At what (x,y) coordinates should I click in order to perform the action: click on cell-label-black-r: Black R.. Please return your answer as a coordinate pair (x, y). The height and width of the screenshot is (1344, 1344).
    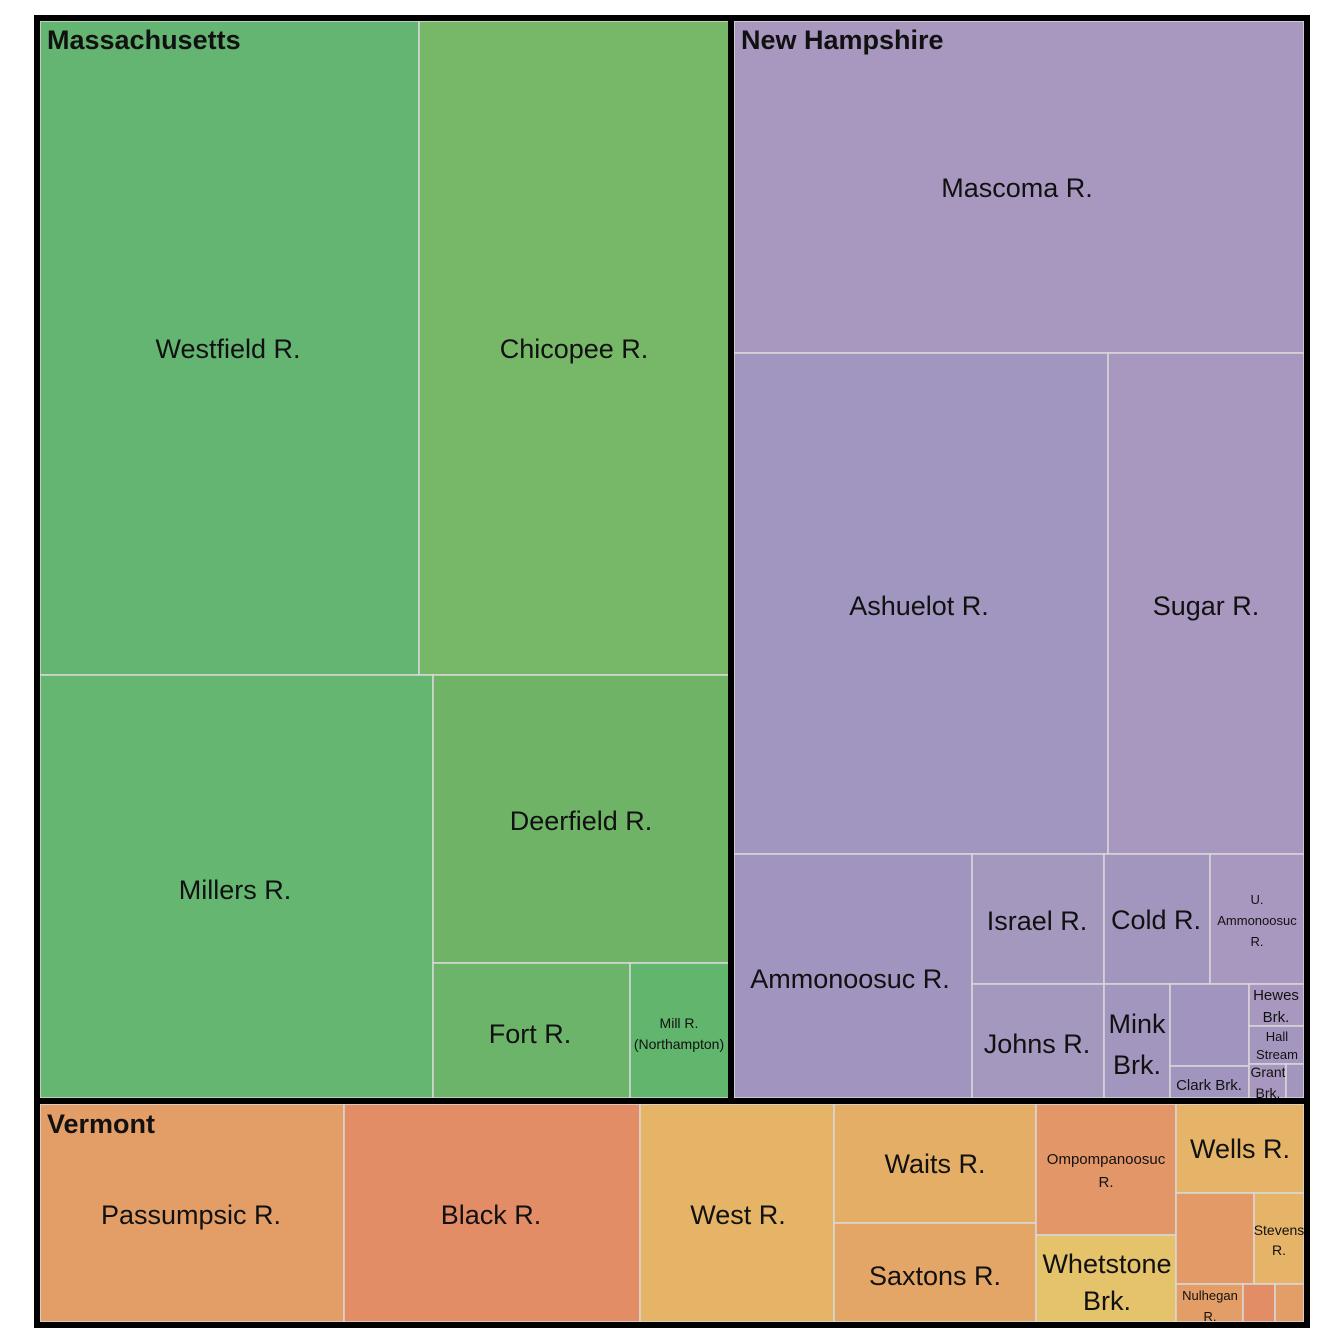
    Looking at the image, I should click on (491, 1215).